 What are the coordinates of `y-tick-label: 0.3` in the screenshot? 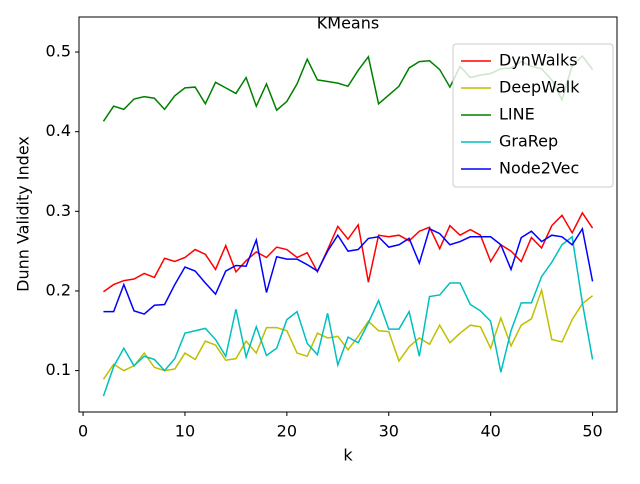 It's located at (58, 210).